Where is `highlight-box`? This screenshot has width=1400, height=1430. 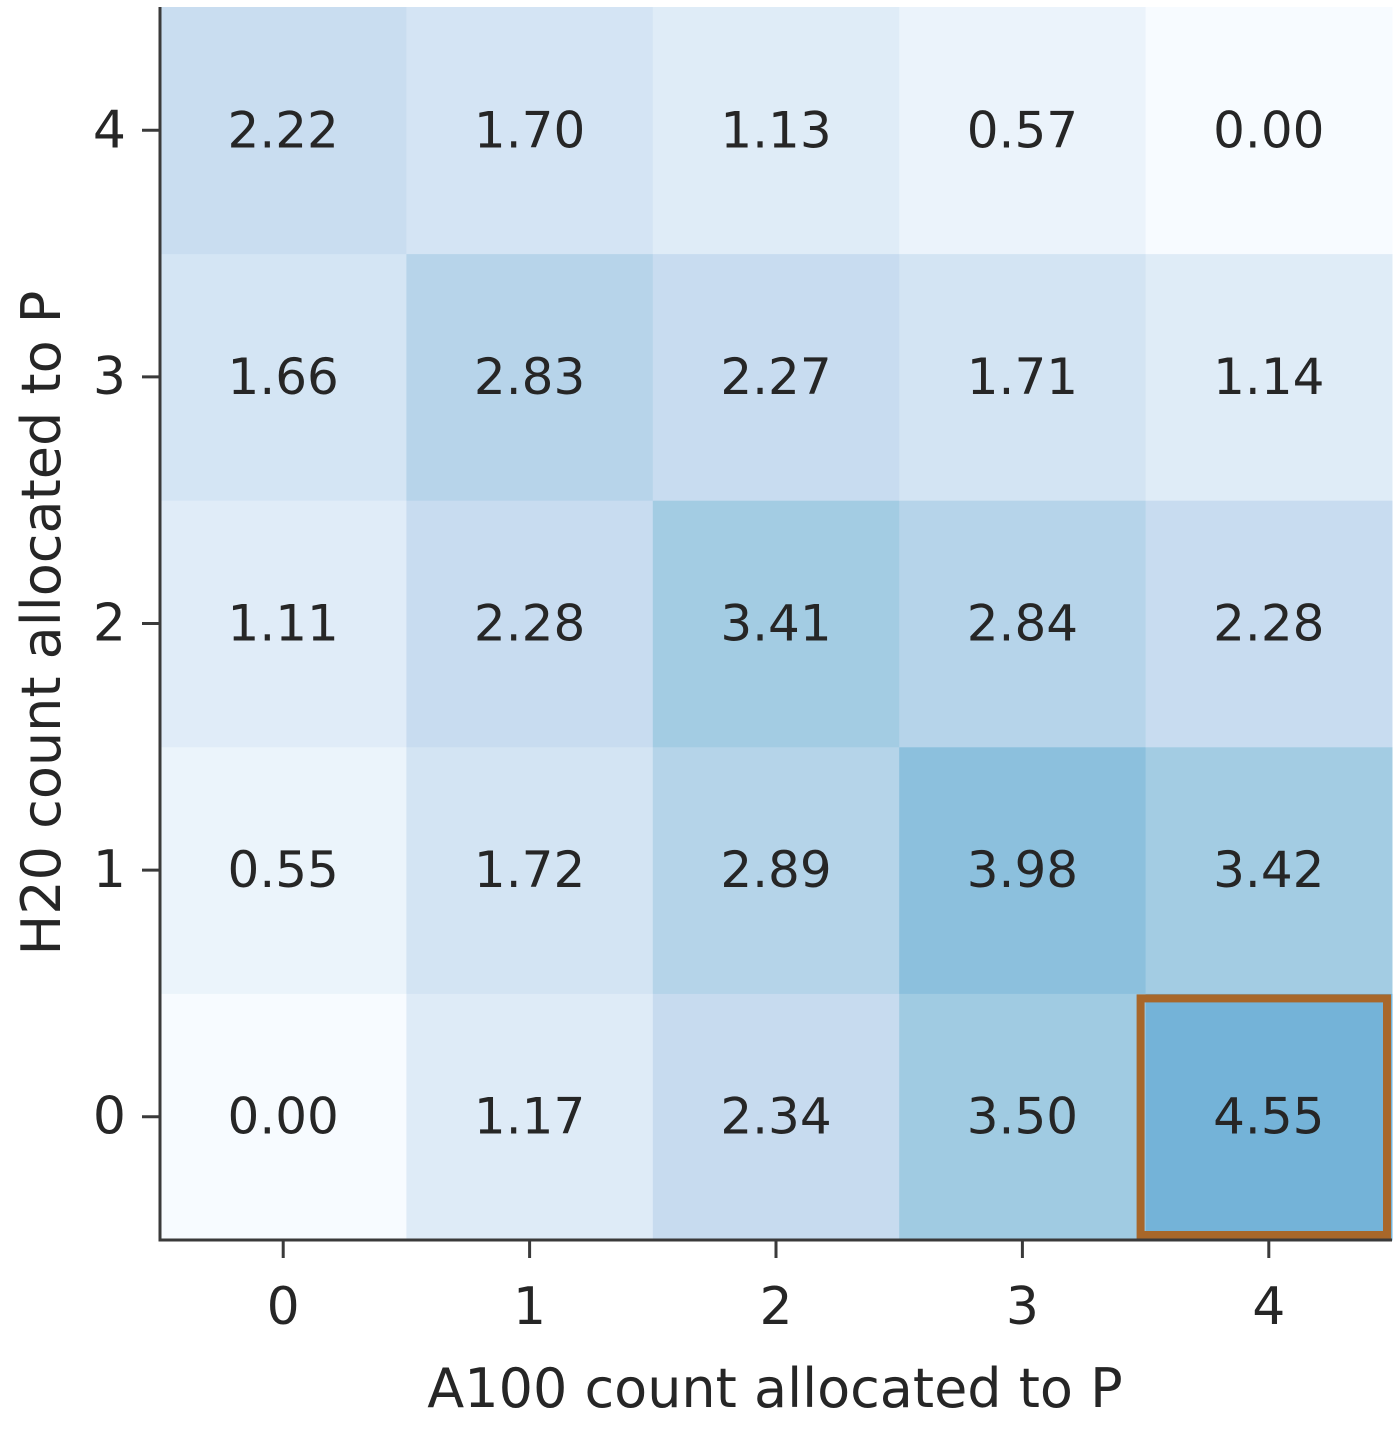 highlight-box is located at coordinates (1263, 1117).